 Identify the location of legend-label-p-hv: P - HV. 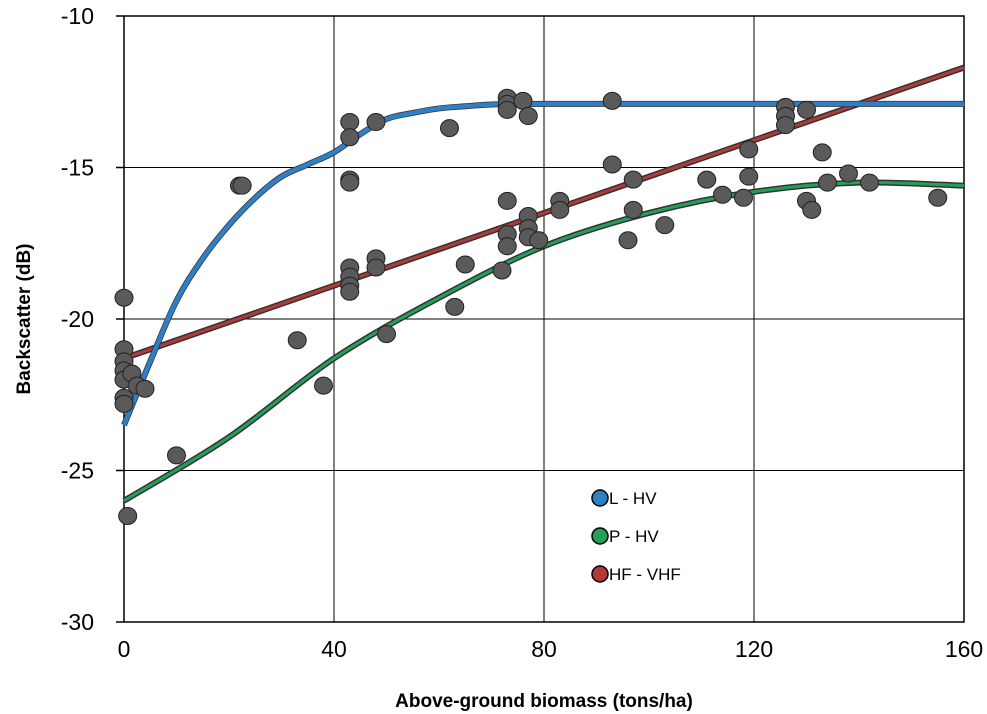
(634, 536).